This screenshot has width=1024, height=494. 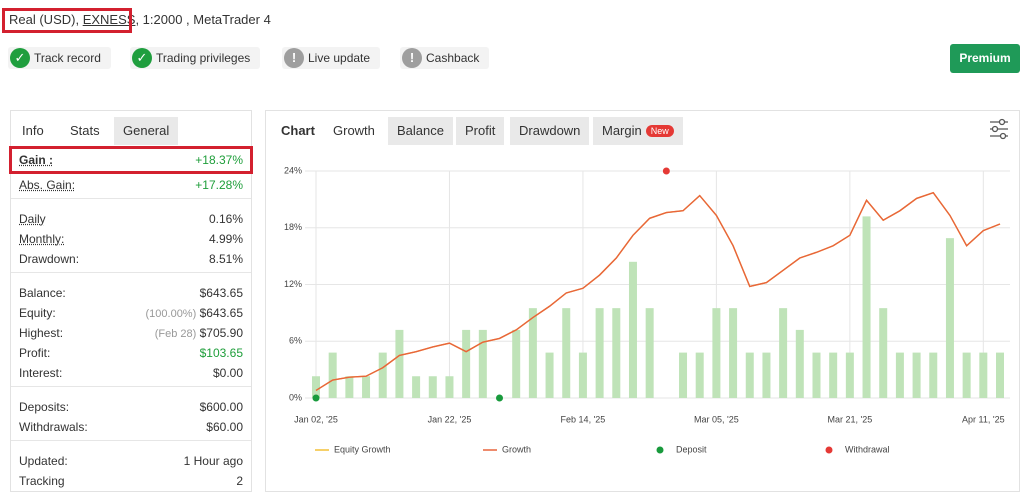 I want to click on stat-number: $0.00, so click(x=227, y=373).